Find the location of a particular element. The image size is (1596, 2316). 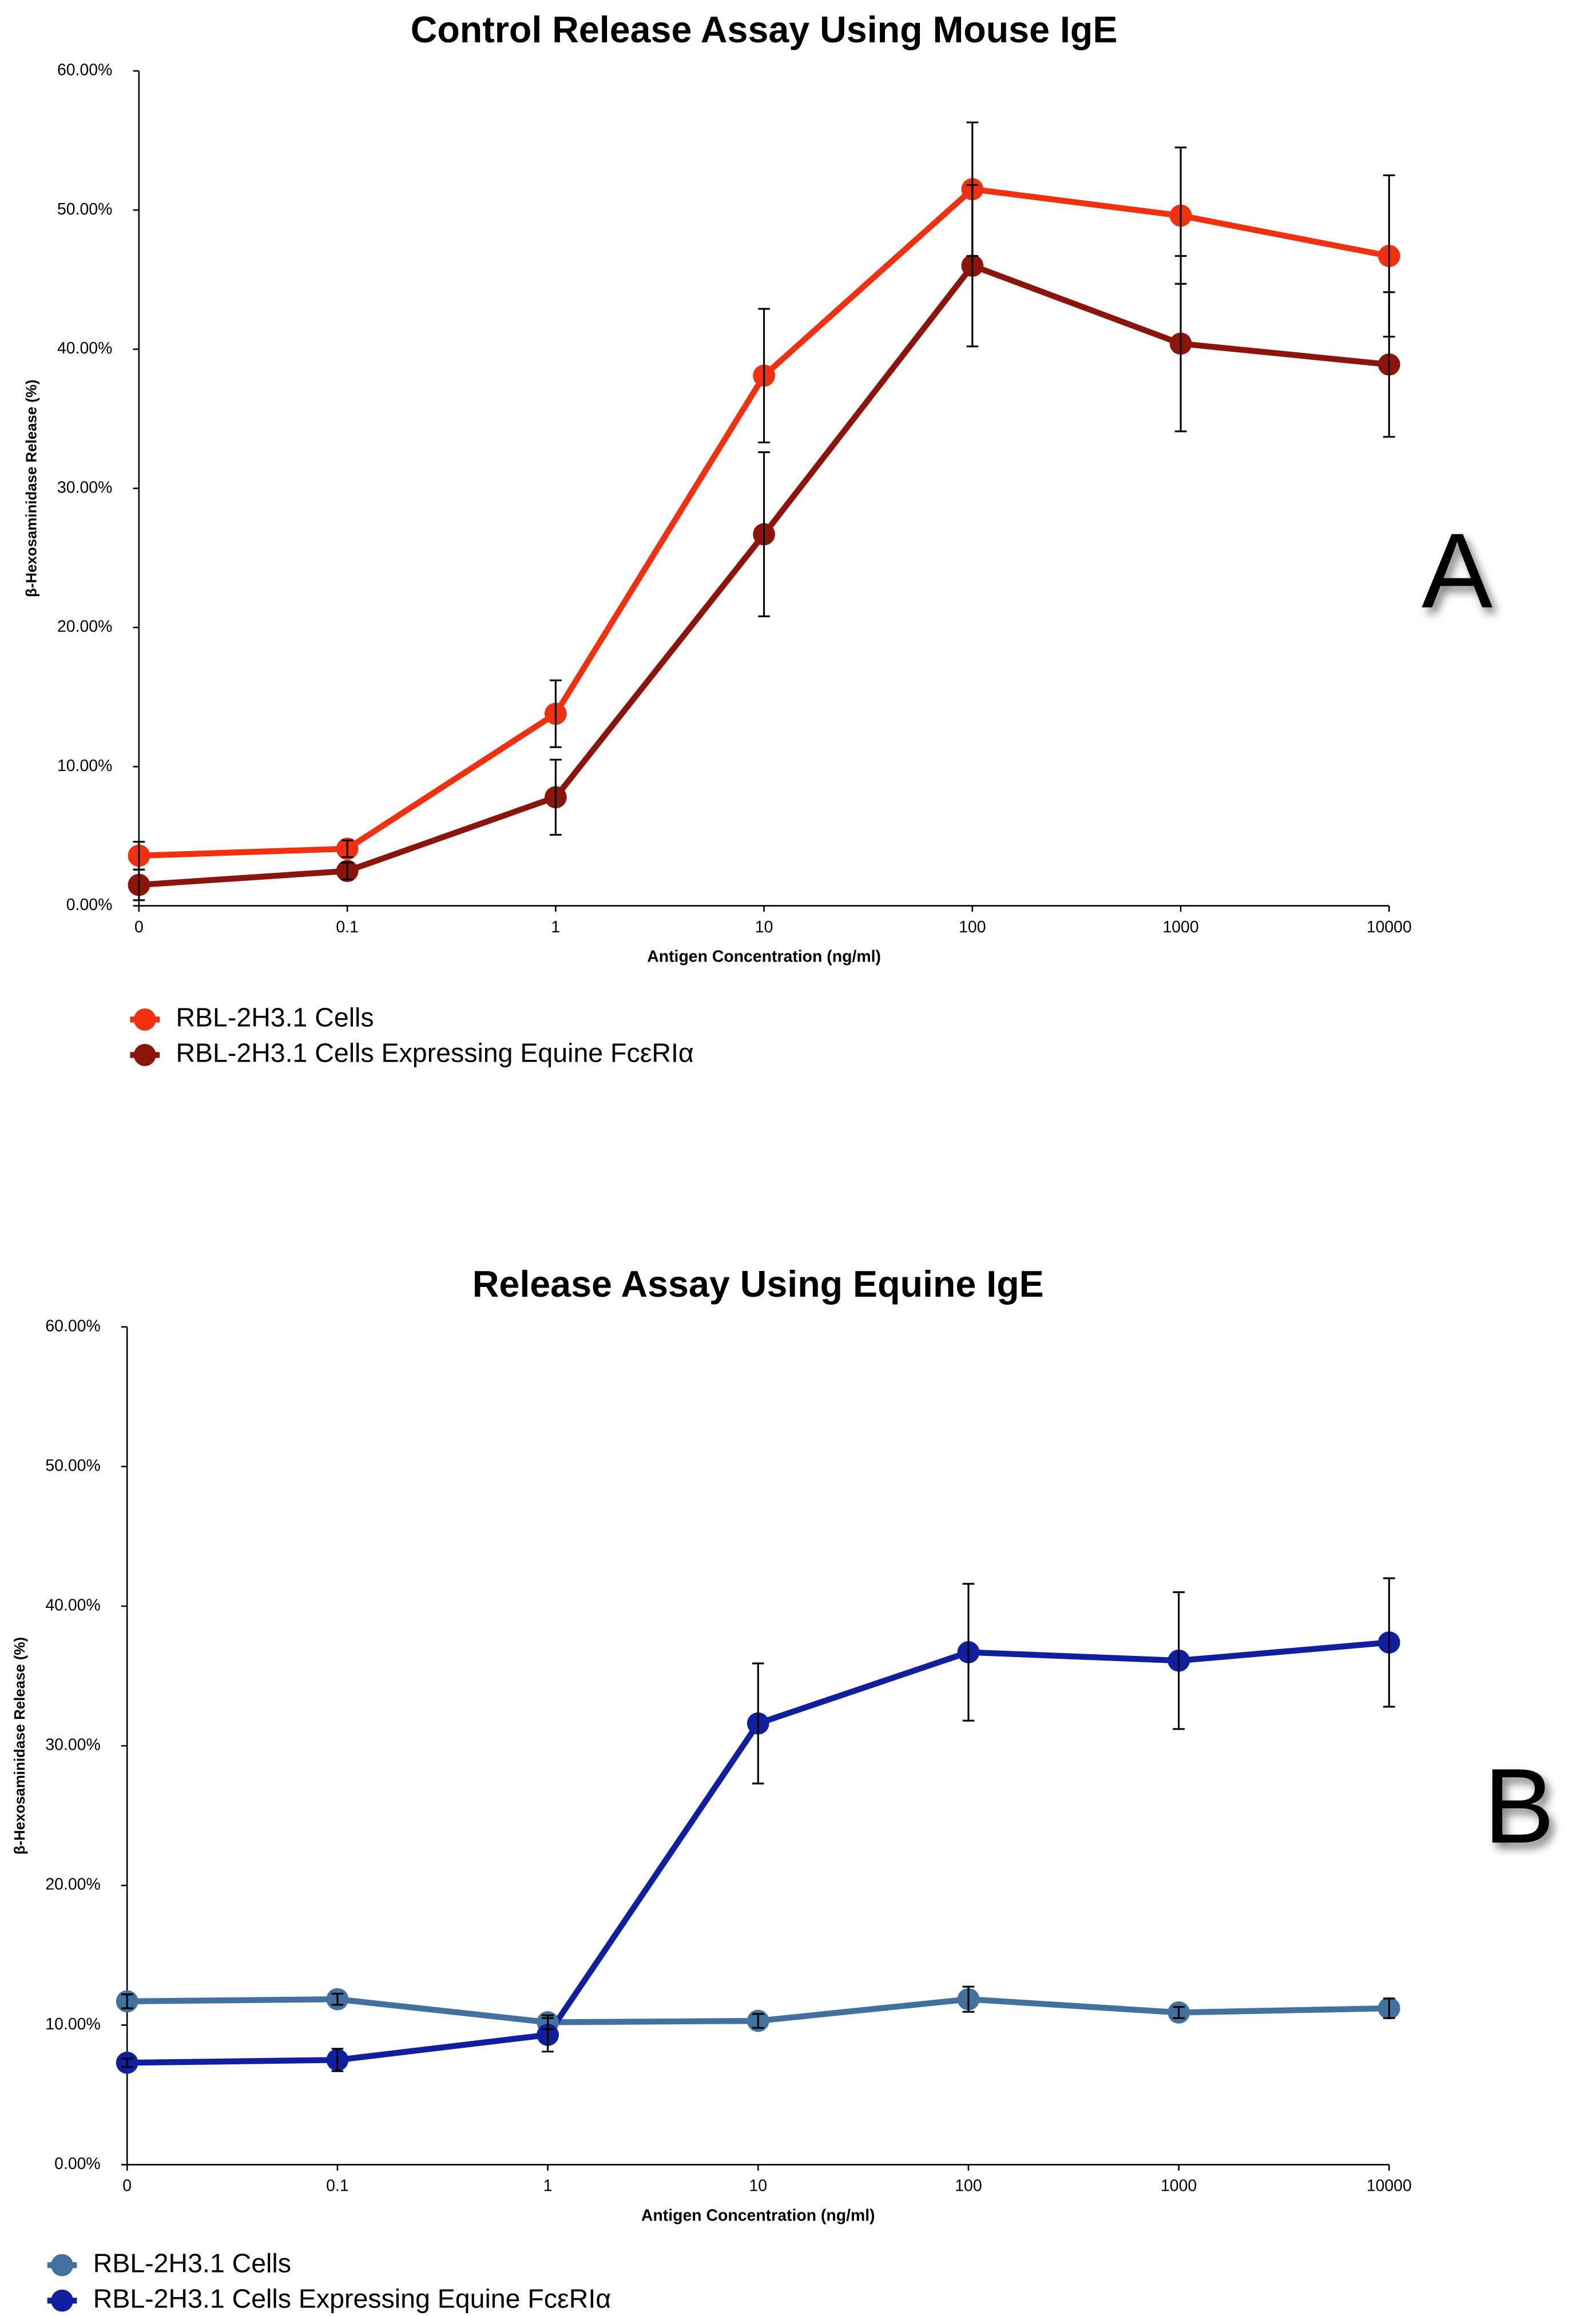

chart-title: Release Assay Using Equine IgE is located at coordinates (758, 1284).